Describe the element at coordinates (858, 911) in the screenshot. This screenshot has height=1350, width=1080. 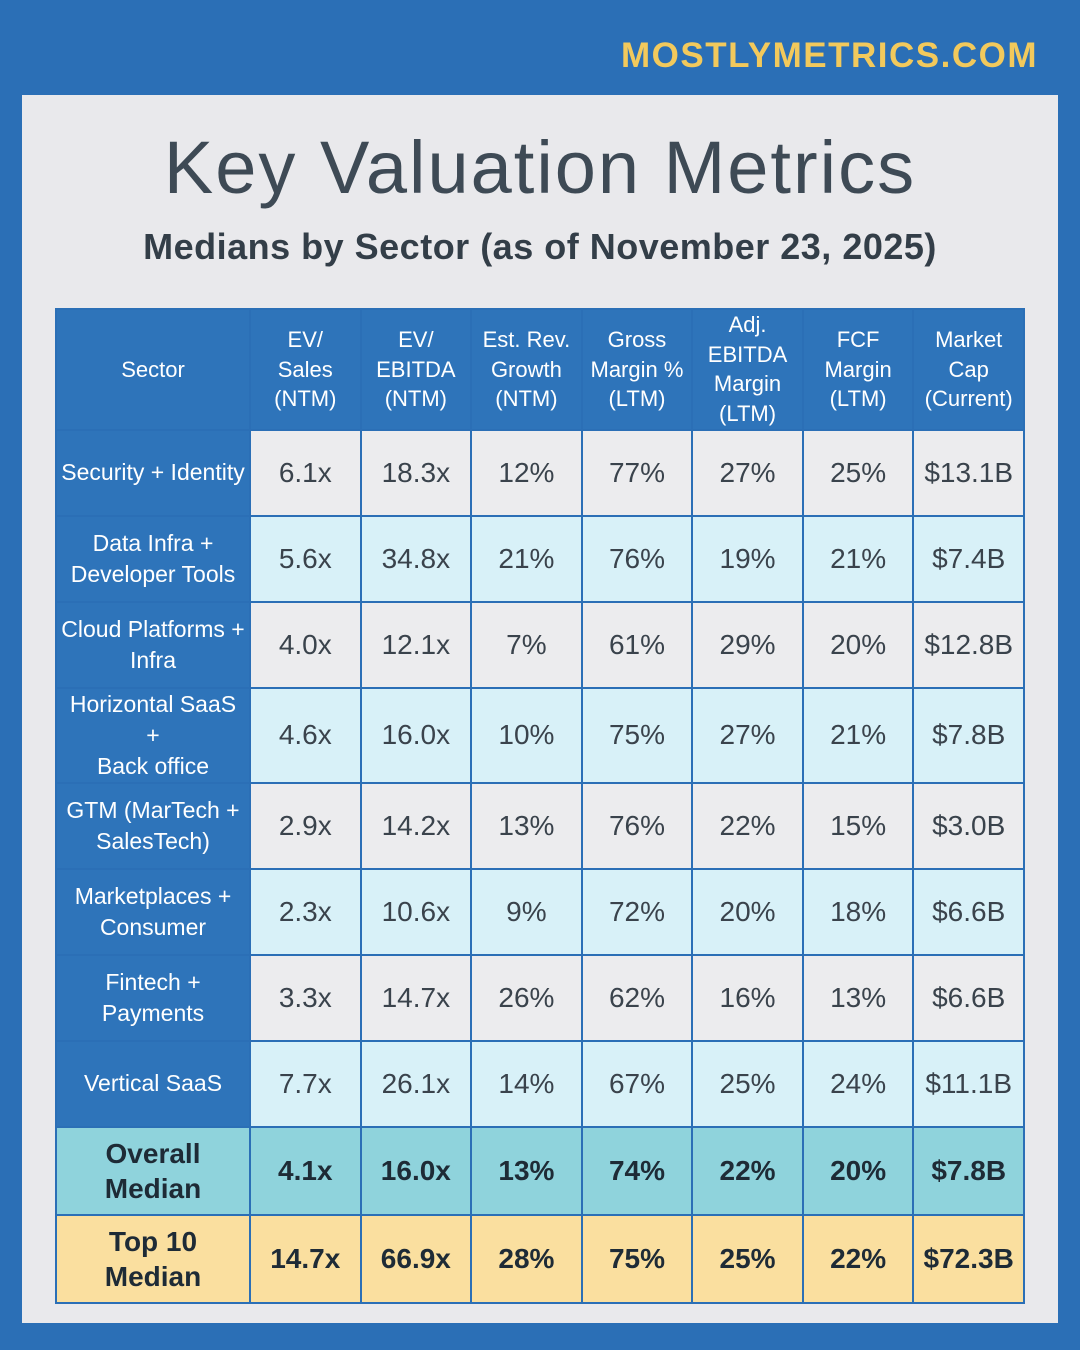
I see `metric-cell: 18%` at that location.